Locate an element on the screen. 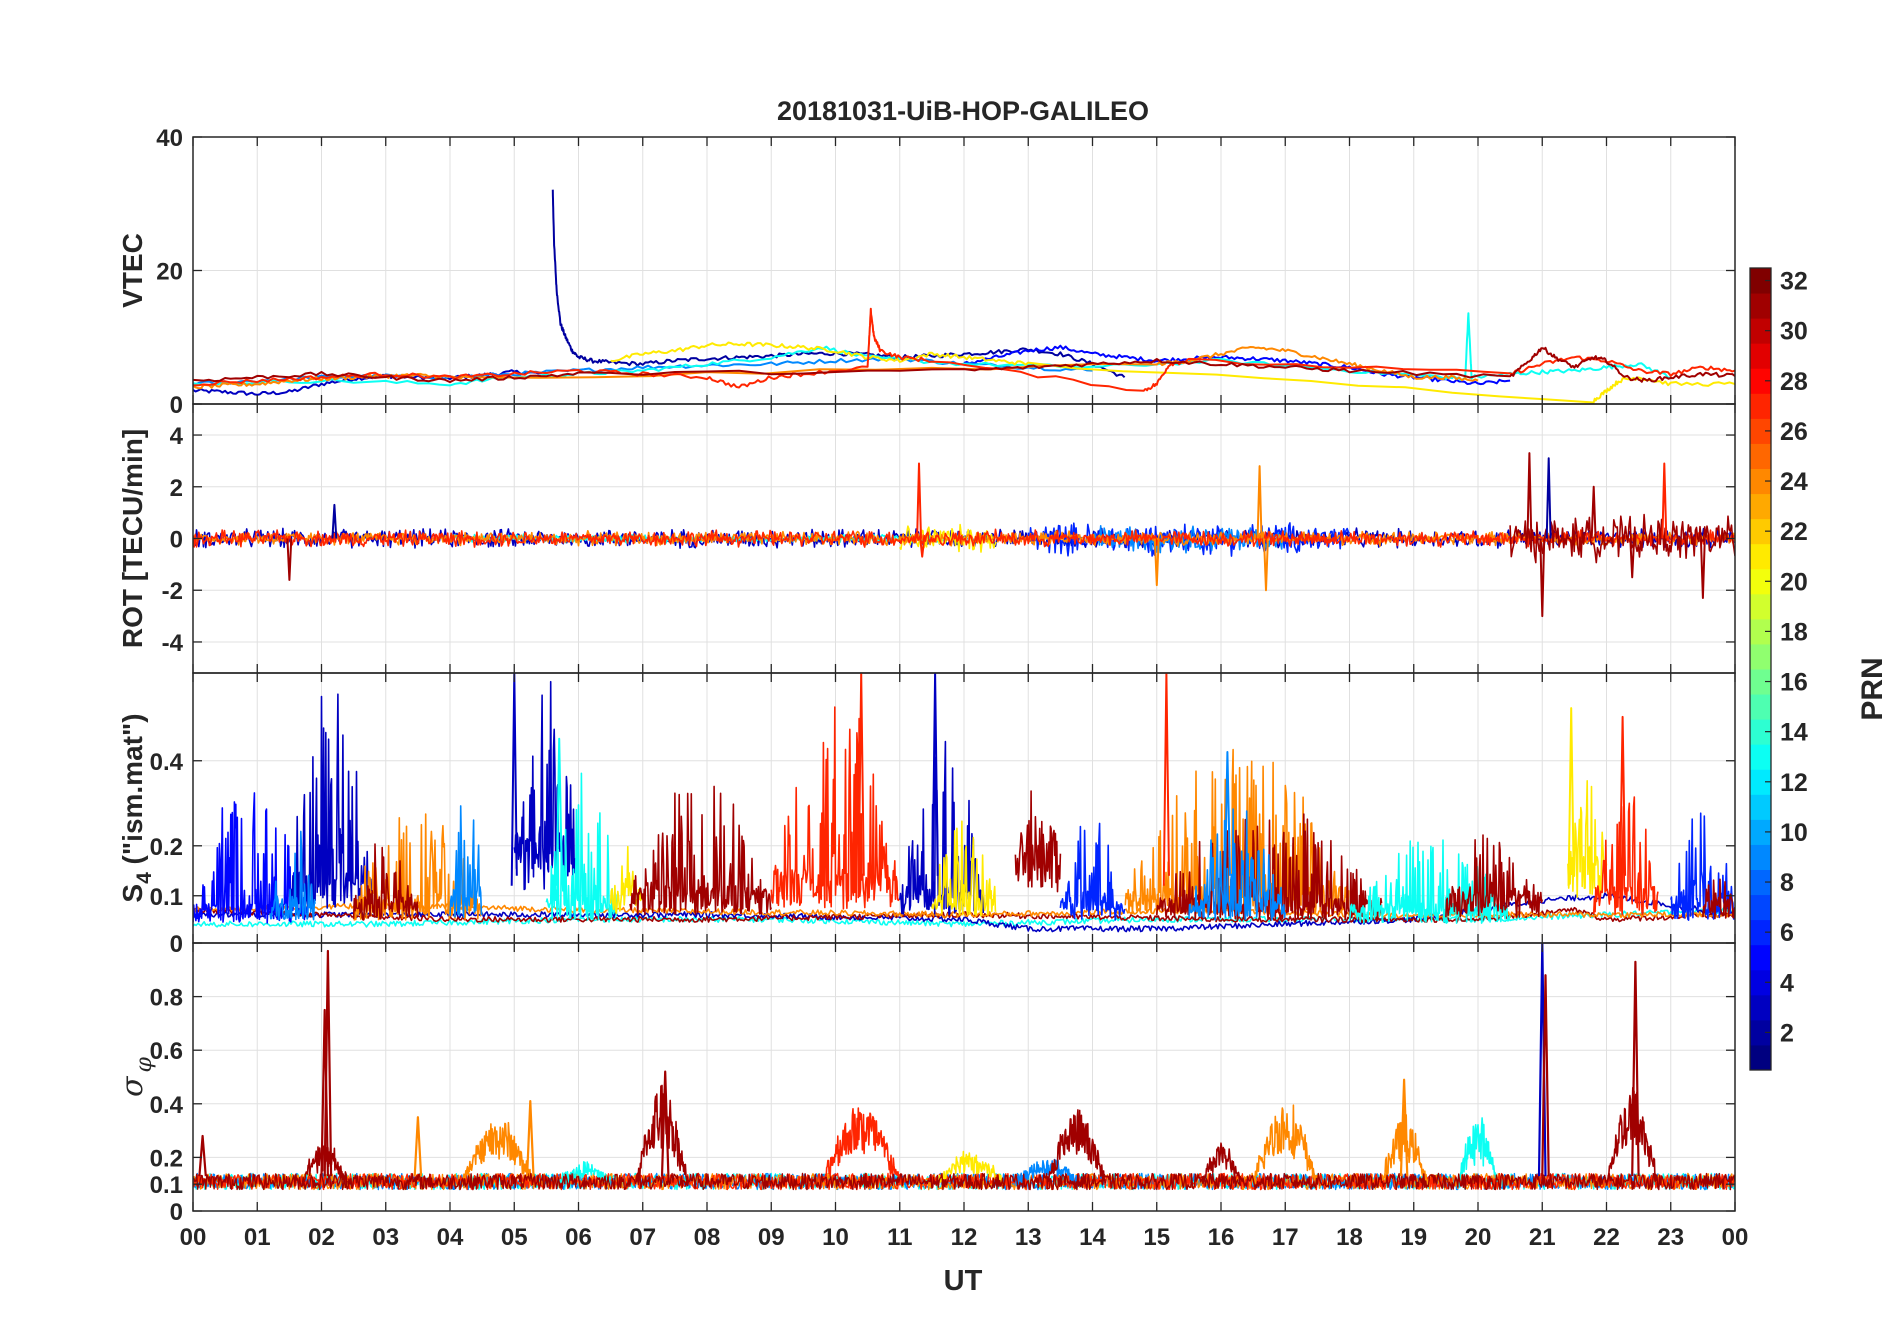  x-tick-label: 05 is located at coordinates (514, 1237).